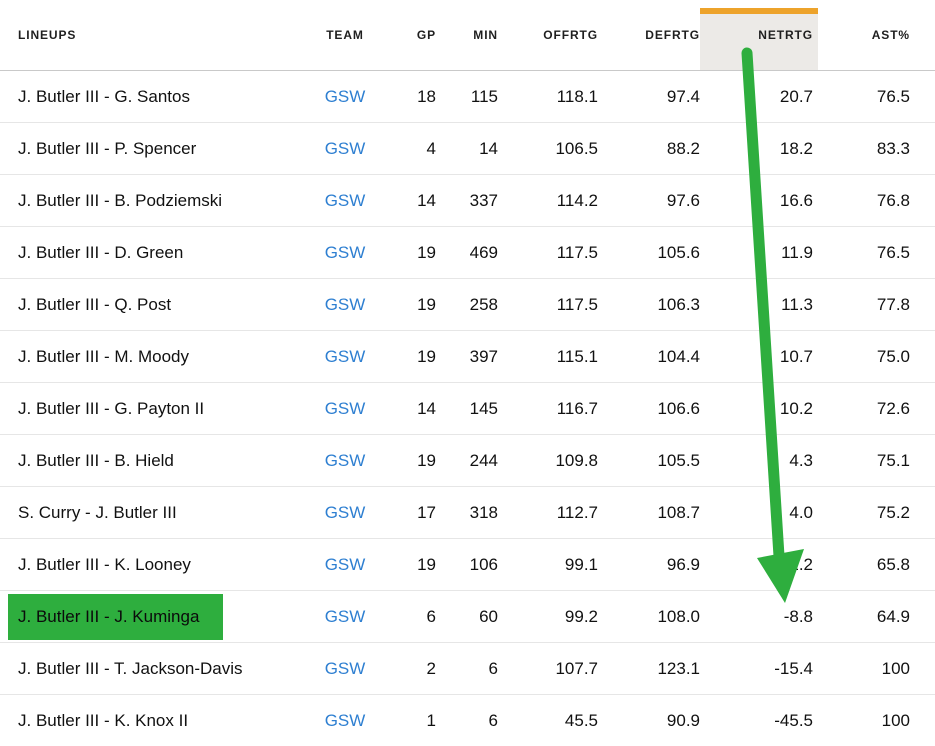 The image size is (935, 746). I want to click on defrtg-value: 108.7, so click(678, 512).